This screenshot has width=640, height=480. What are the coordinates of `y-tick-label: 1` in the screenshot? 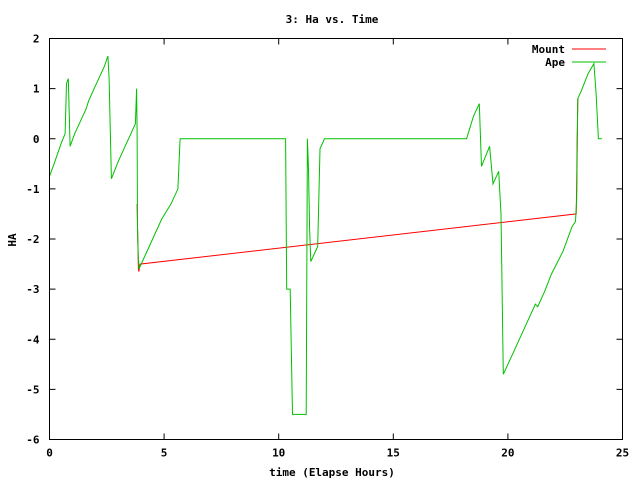 It's located at (36, 89).